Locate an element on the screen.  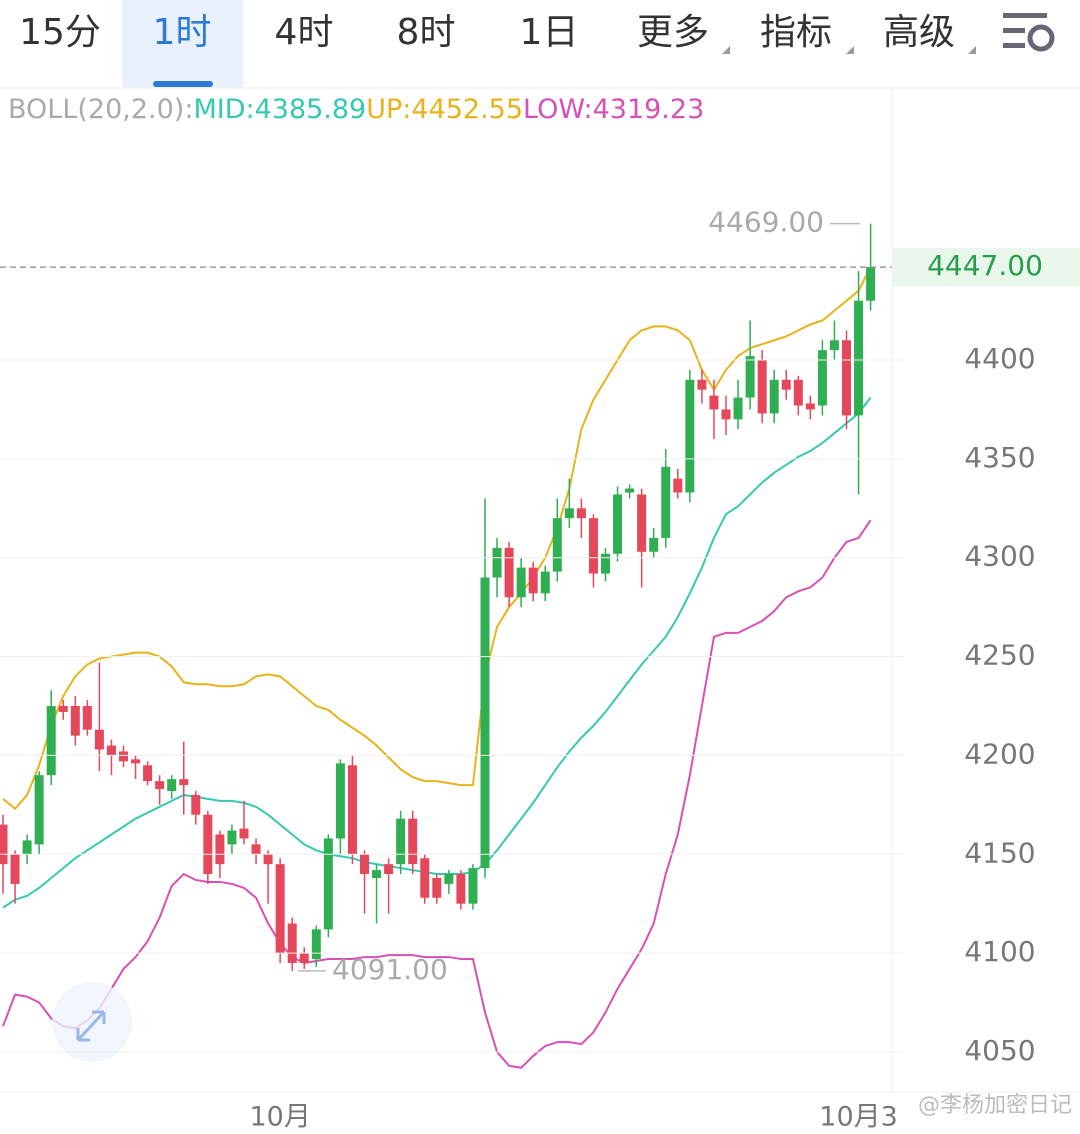
last-price-label: 4447.00 is located at coordinates (985, 265).